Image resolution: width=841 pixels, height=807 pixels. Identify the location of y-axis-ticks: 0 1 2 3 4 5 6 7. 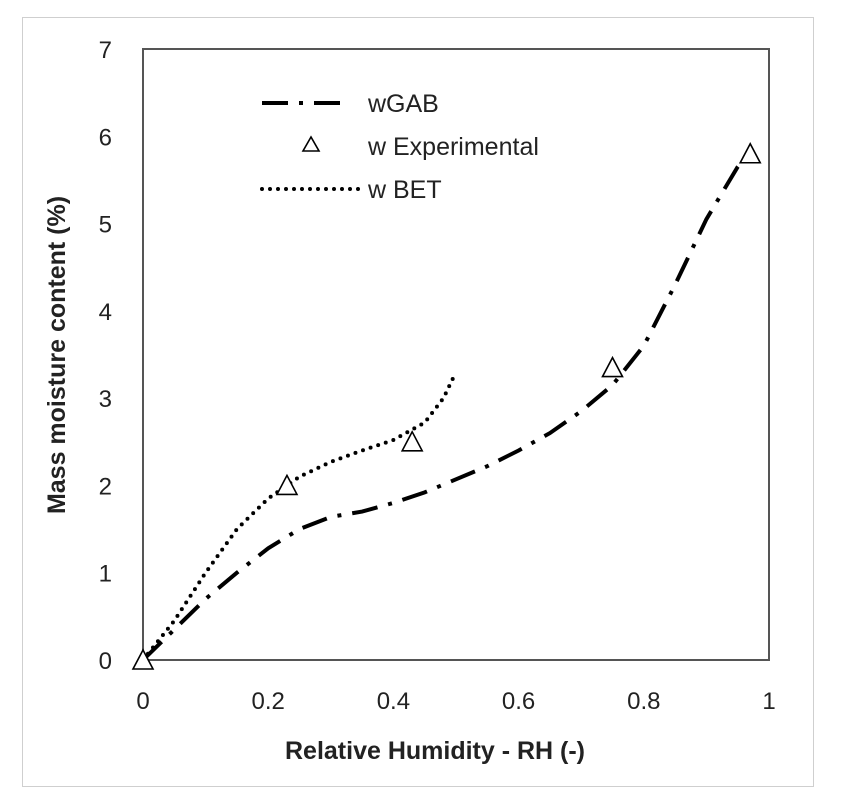
(105, 356).